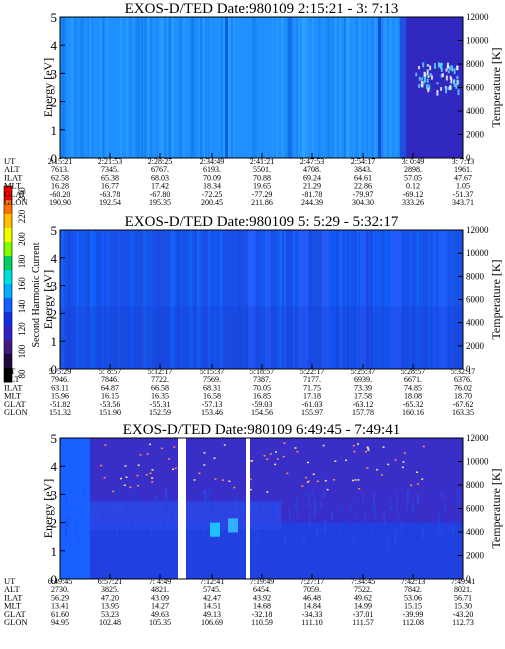 This screenshot has height=649, width=505. I want to click on orbit-table-cell: -77.29, so click(262, 194).